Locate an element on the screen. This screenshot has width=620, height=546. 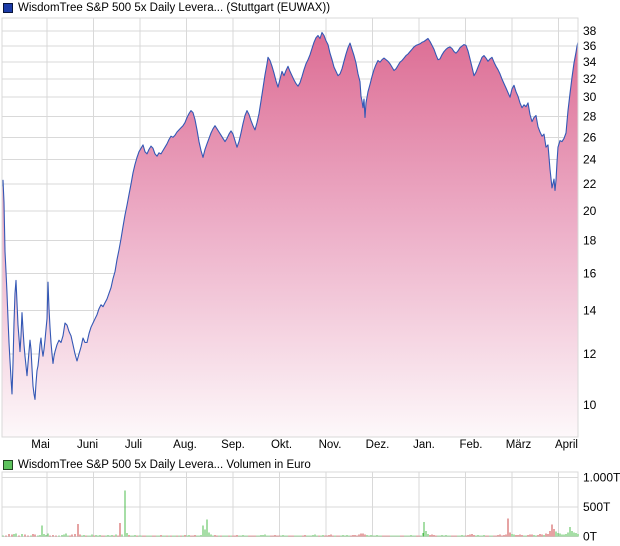
volume-series-marker-icon is located at coordinates (8, 465).